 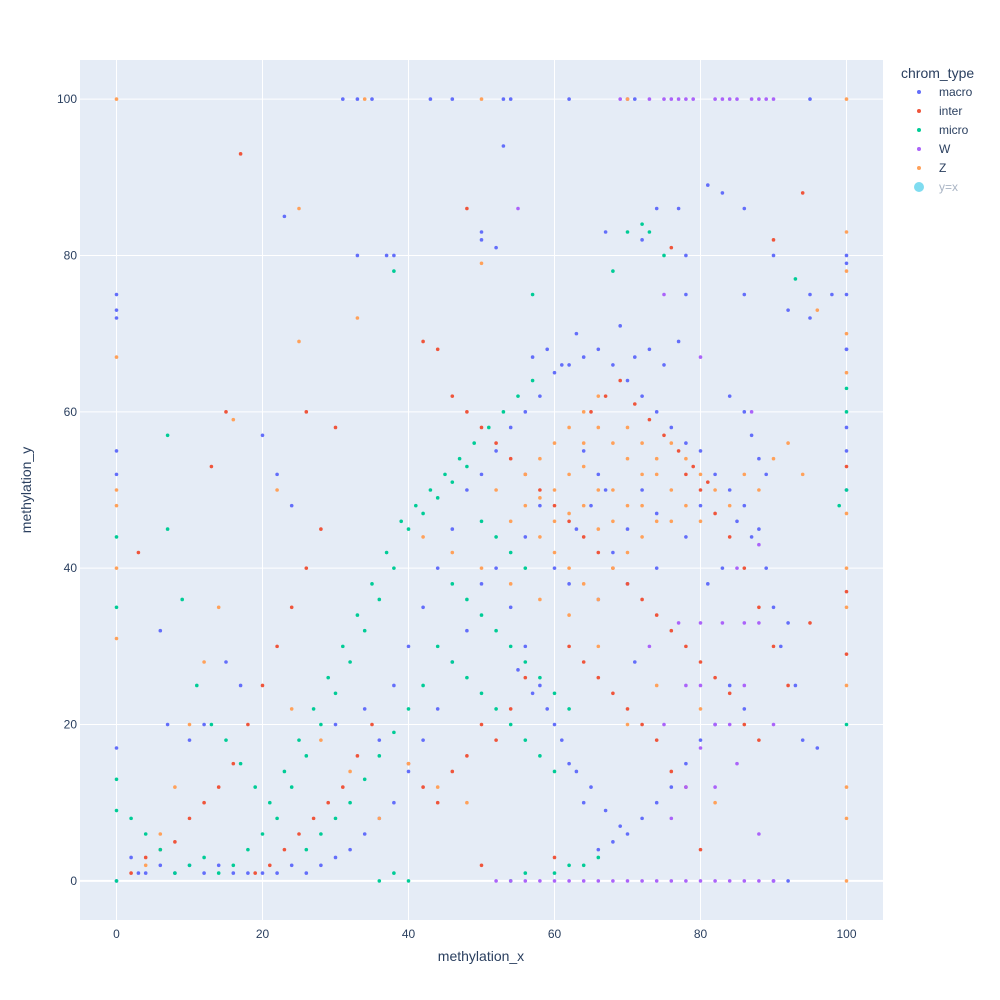 I want to click on x-tick-labels: 0 20 40 60 80 100, so click(x=485, y=934).